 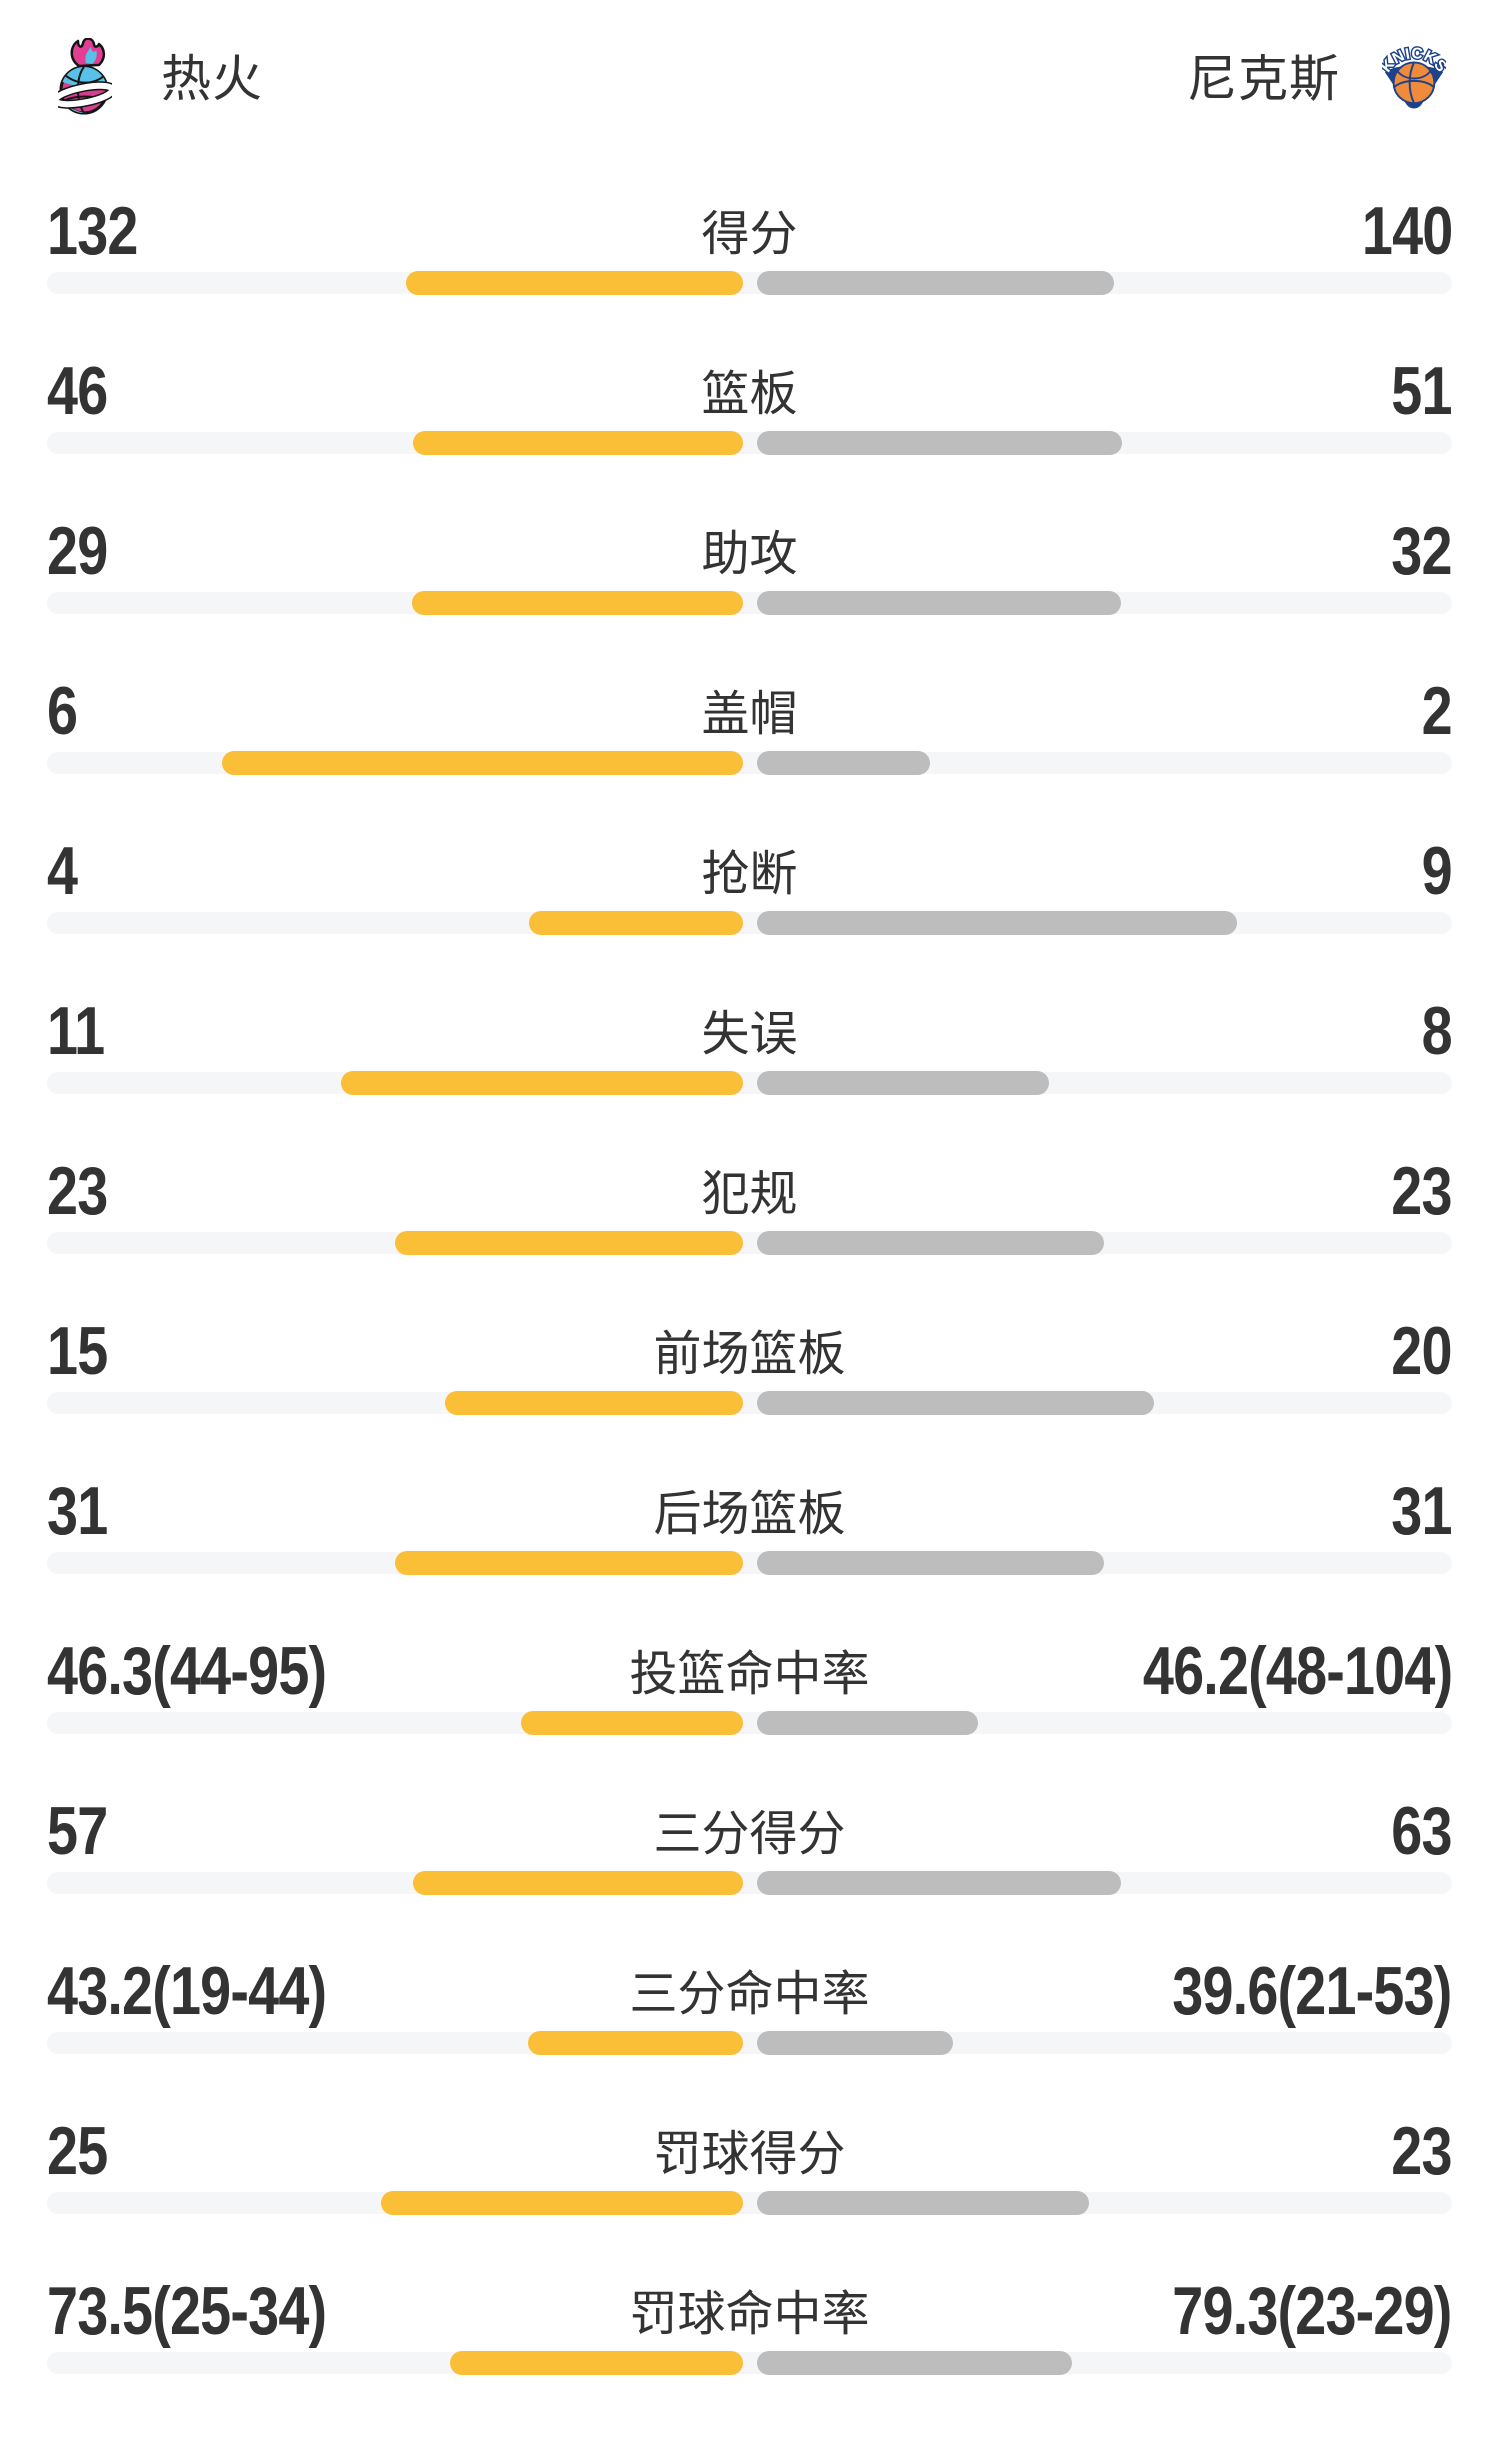 What do you see at coordinates (77, 1351) in the screenshot?
I see `home-value: 15` at bounding box center [77, 1351].